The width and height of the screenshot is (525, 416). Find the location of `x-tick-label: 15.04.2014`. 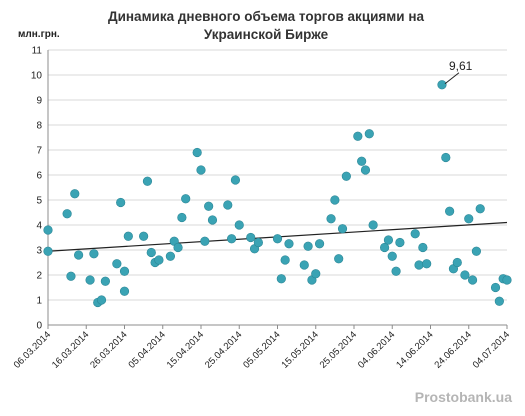

x-tick-label: 15.04.2014 is located at coordinates (185, 349).